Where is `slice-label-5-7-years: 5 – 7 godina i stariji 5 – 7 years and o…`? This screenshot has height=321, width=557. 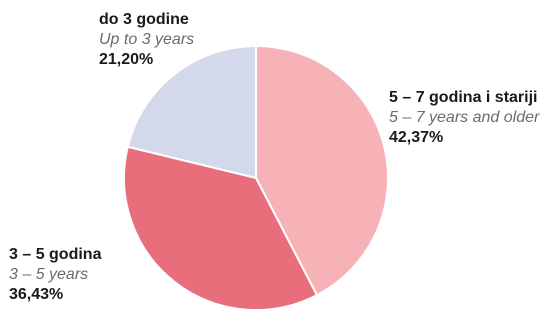
slice-label-5-7-years: 5 – 7 godina i stariji 5 – 7 years and o… is located at coordinates (464, 118).